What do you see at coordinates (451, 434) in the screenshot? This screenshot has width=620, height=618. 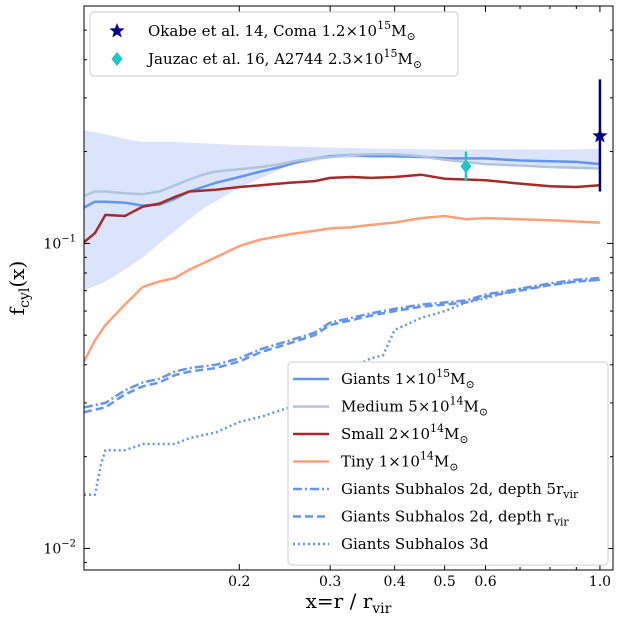 I see `legend-bottom-label-unit-2: M` at bounding box center [451, 434].